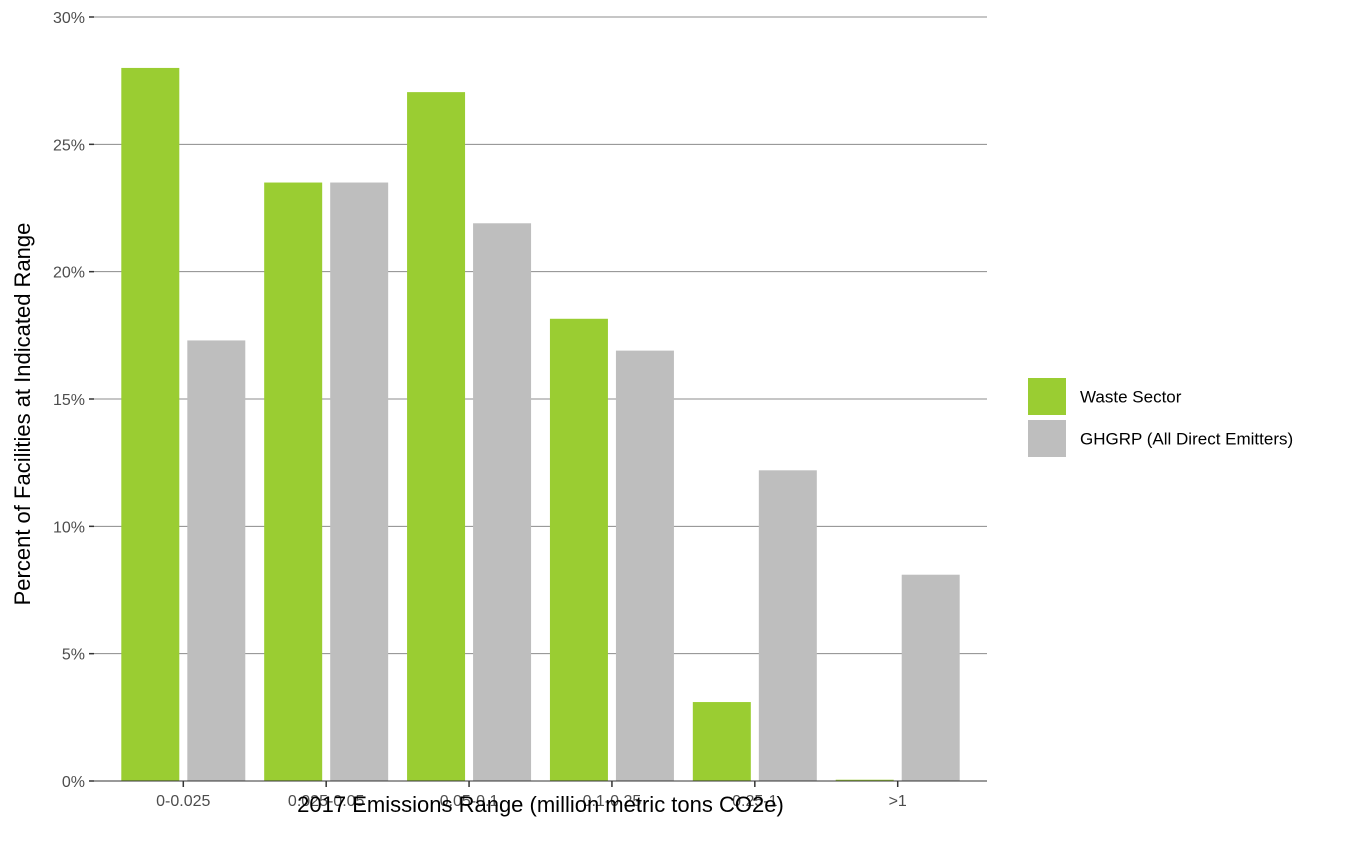 The width and height of the screenshot is (1354, 848). Describe the element at coordinates (754, 801) in the screenshot. I see `x-tick-label: 0.25-1` at that location.